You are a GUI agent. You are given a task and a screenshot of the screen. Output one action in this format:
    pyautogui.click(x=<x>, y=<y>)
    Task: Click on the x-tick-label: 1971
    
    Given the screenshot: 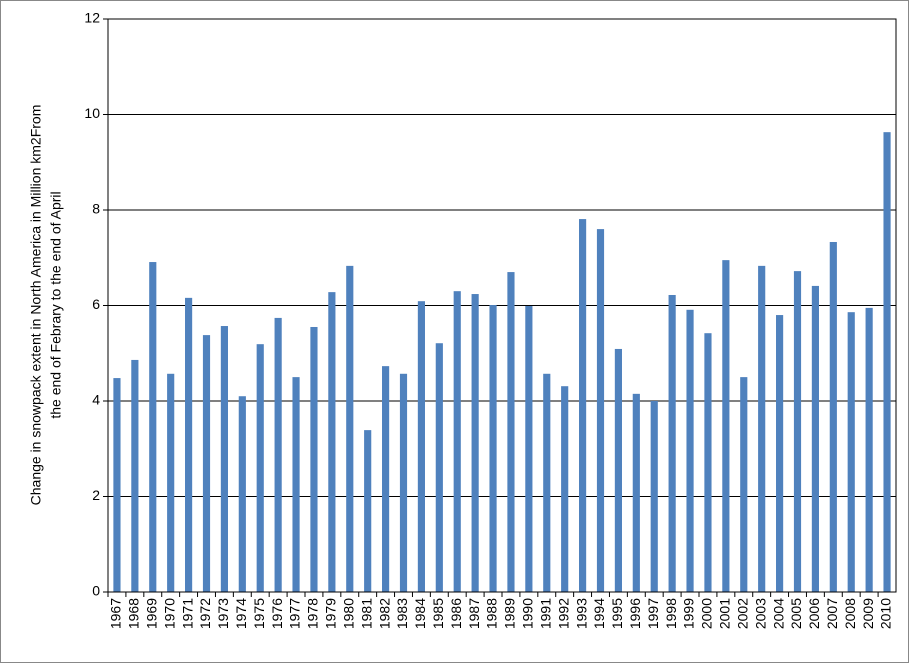 What is the action you would take?
    pyautogui.click(x=187, y=613)
    